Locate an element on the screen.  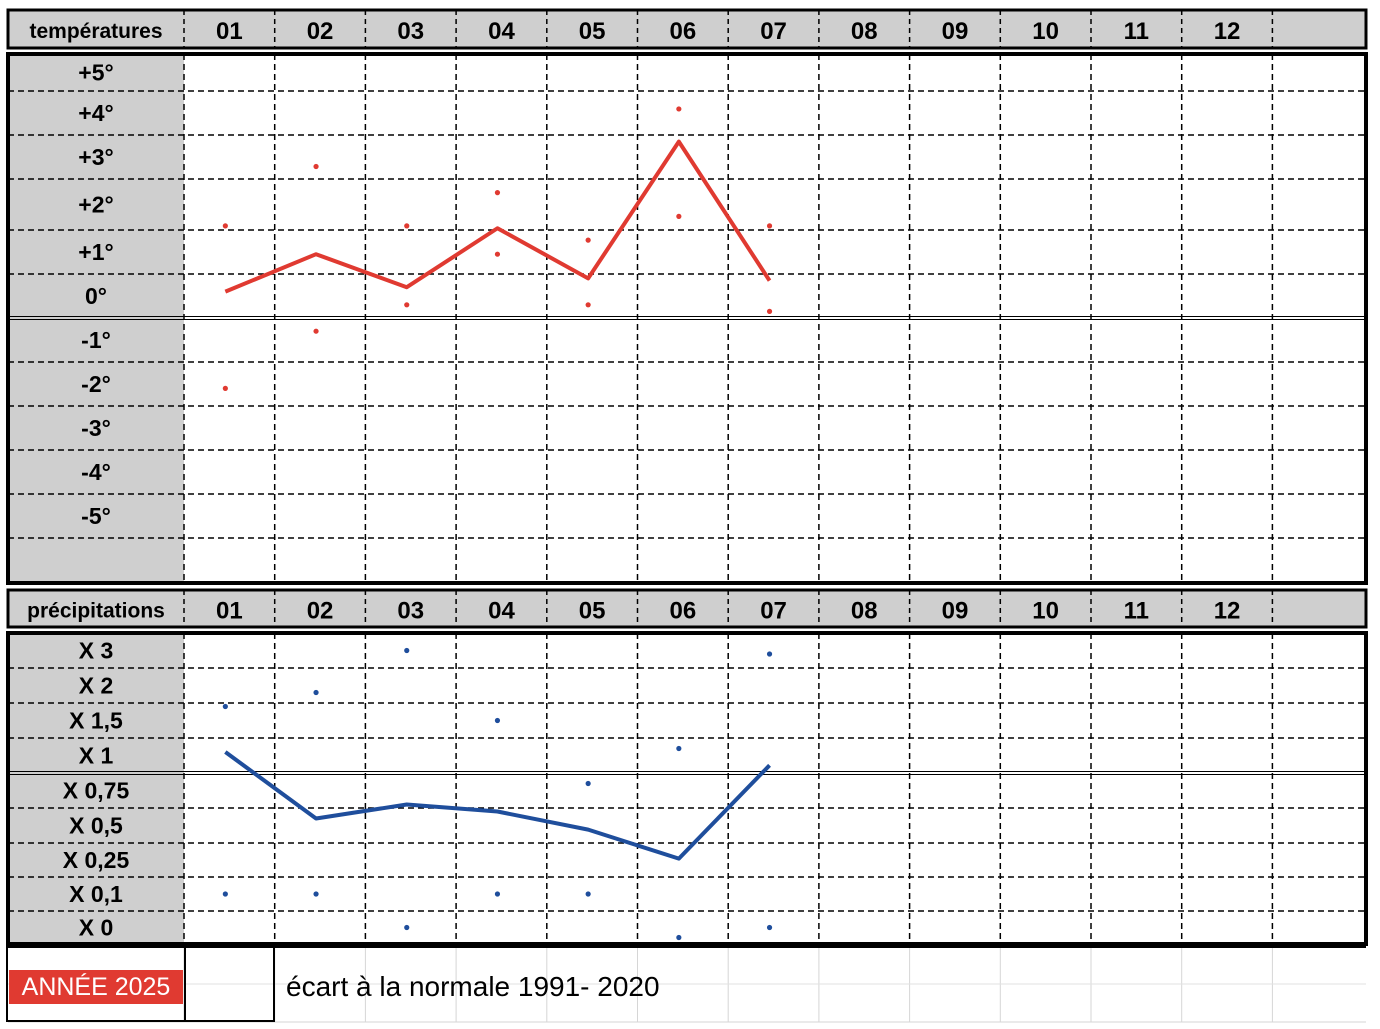
temp-month-label: 08 is located at coordinates (864, 31).